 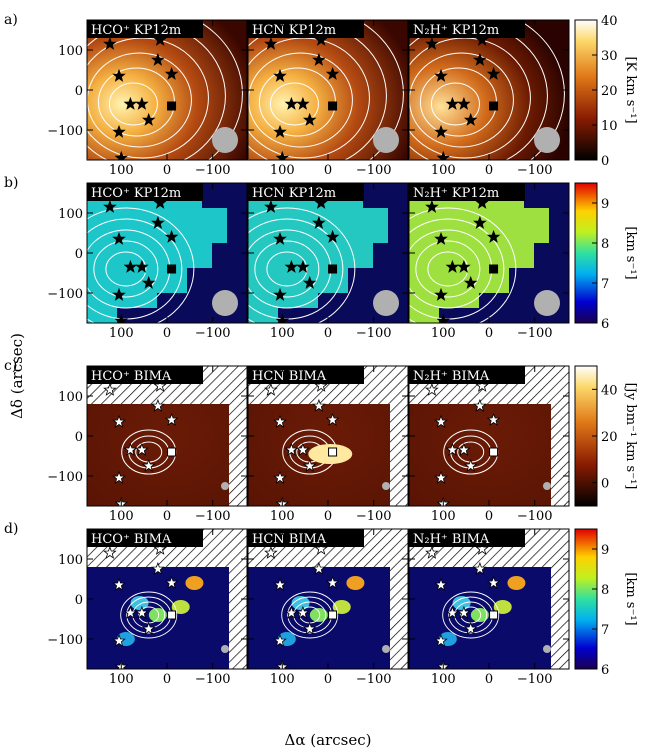 I want to click on panel-r2-c1: HCO⁺ KP12m 100 0 −100 100 0 −100, so click(x=147, y=261).